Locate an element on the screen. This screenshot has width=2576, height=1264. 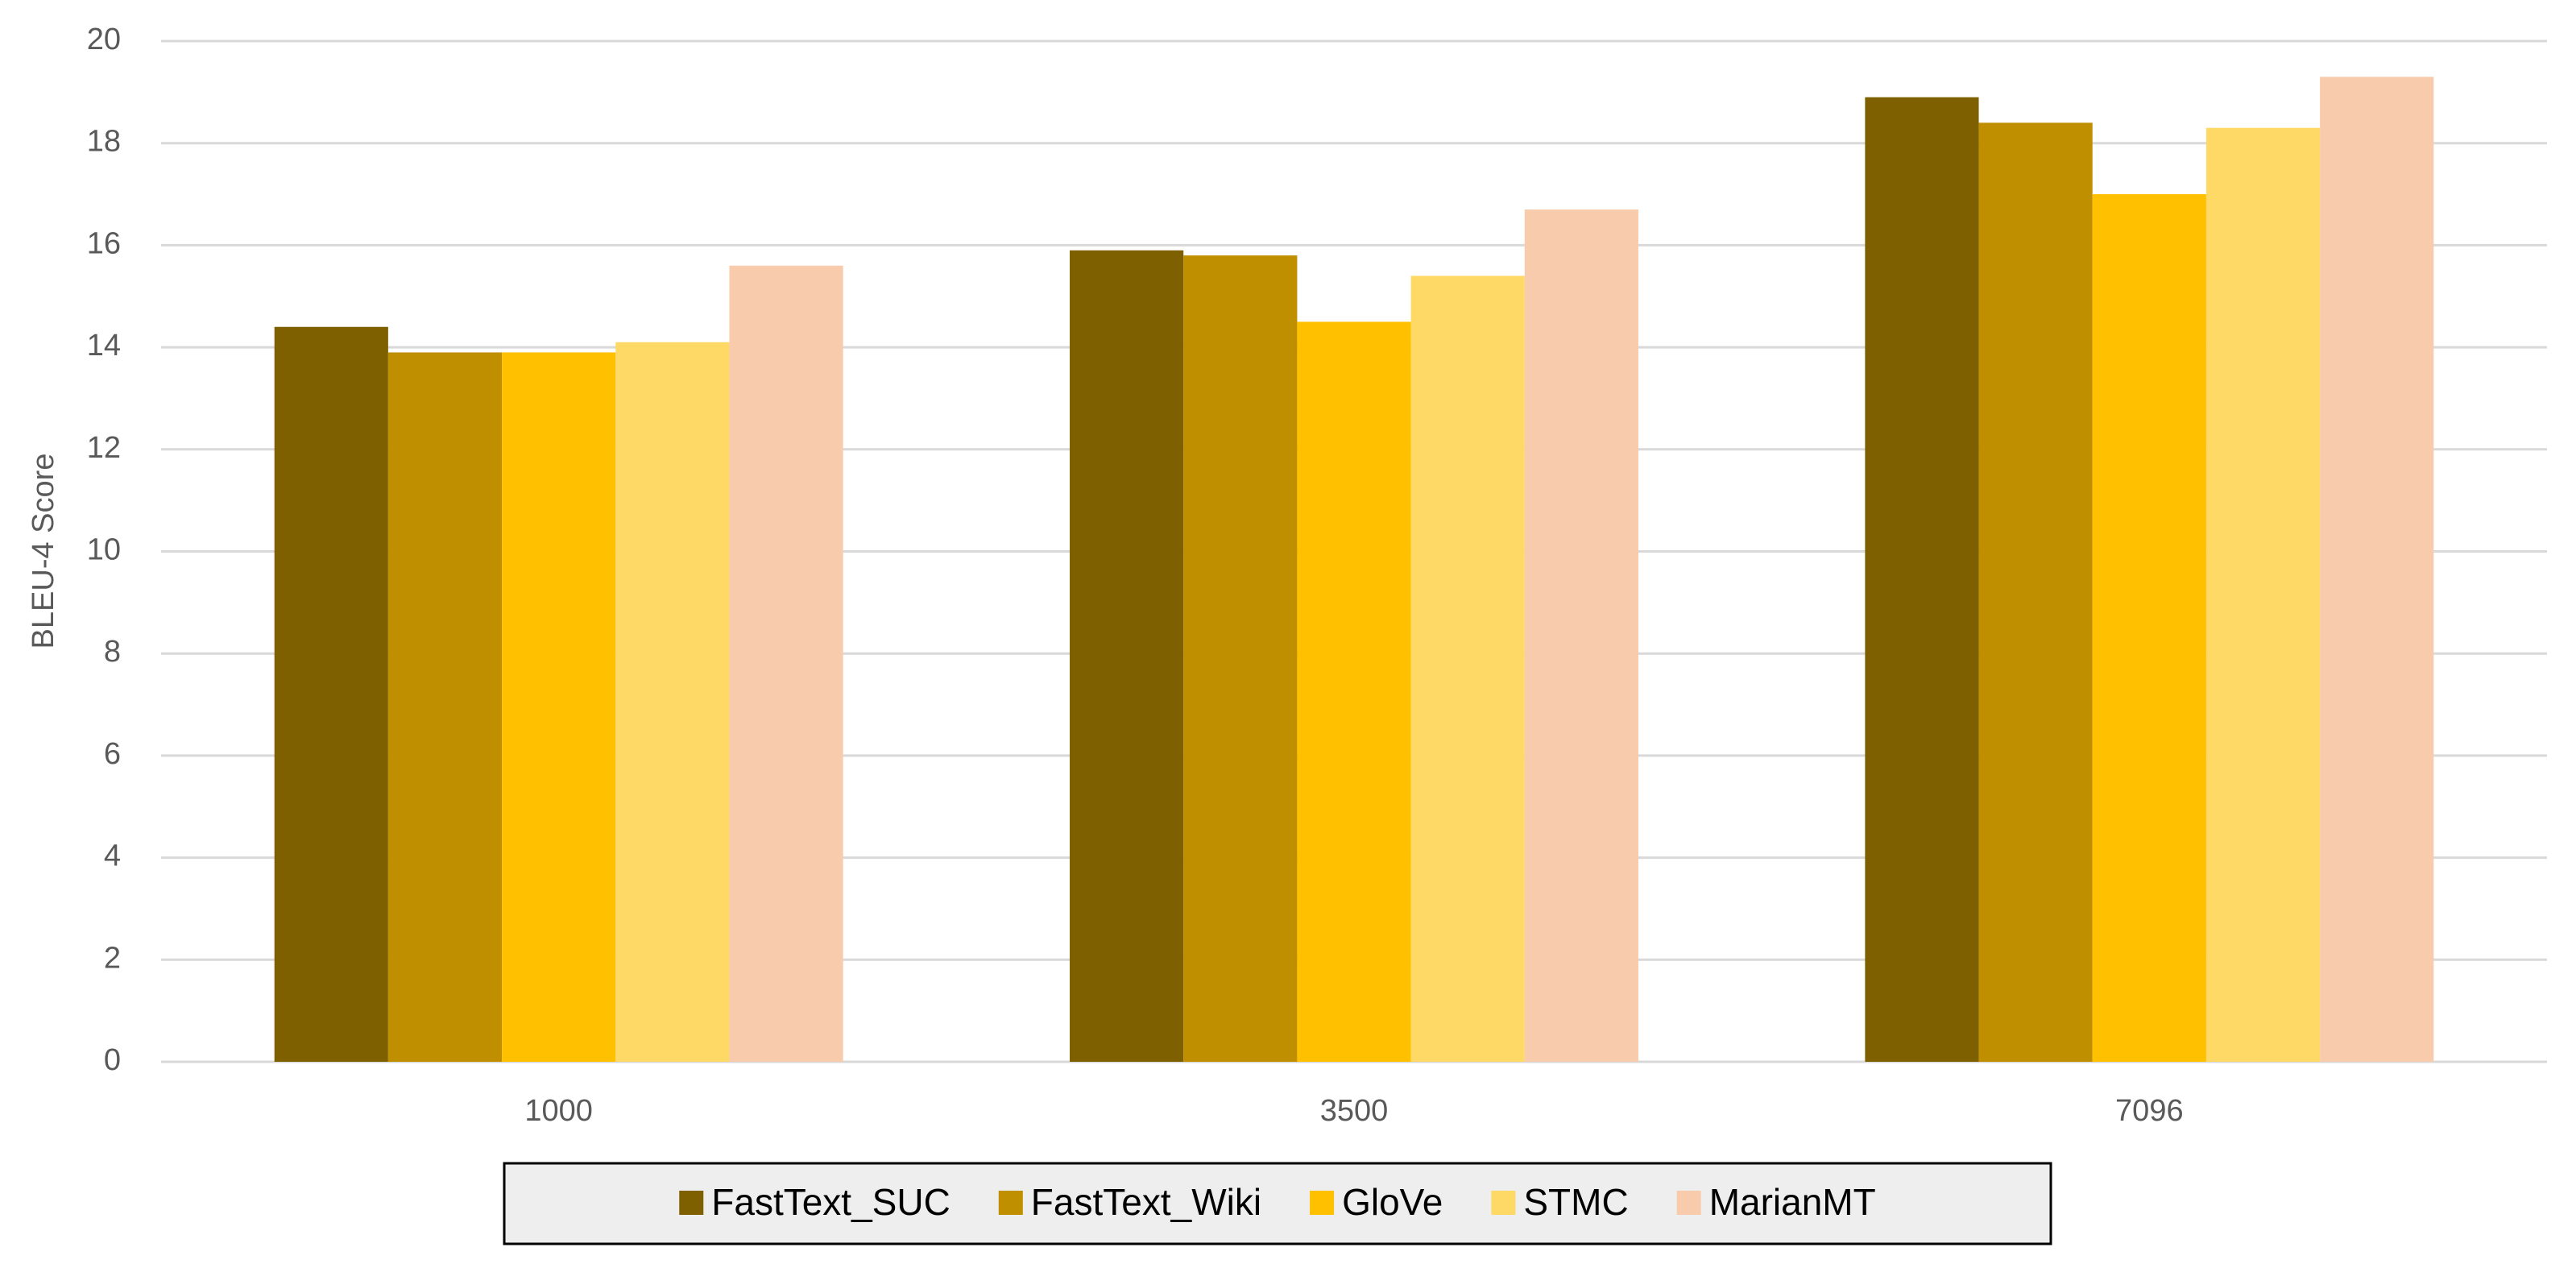
y-tick-label: 14 is located at coordinates (104, 346).